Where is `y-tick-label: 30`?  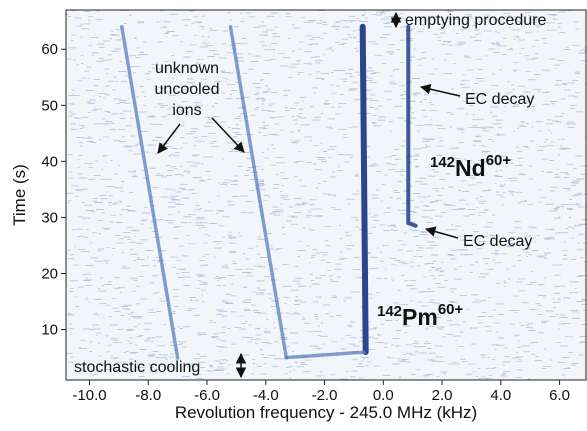
y-tick-label: 30 is located at coordinates (49, 217).